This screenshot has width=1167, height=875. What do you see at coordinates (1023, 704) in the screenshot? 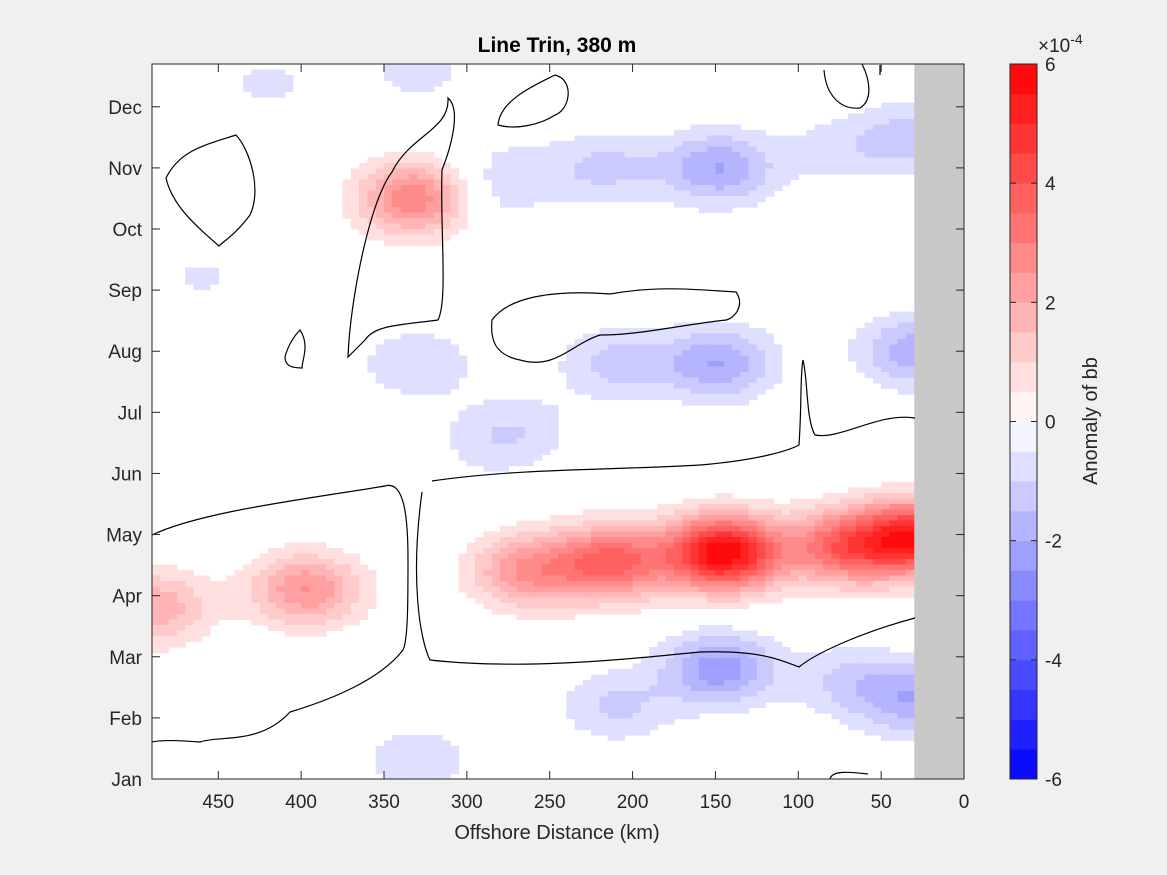
I see `colorbar-level` at bounding box center [1023, 704].